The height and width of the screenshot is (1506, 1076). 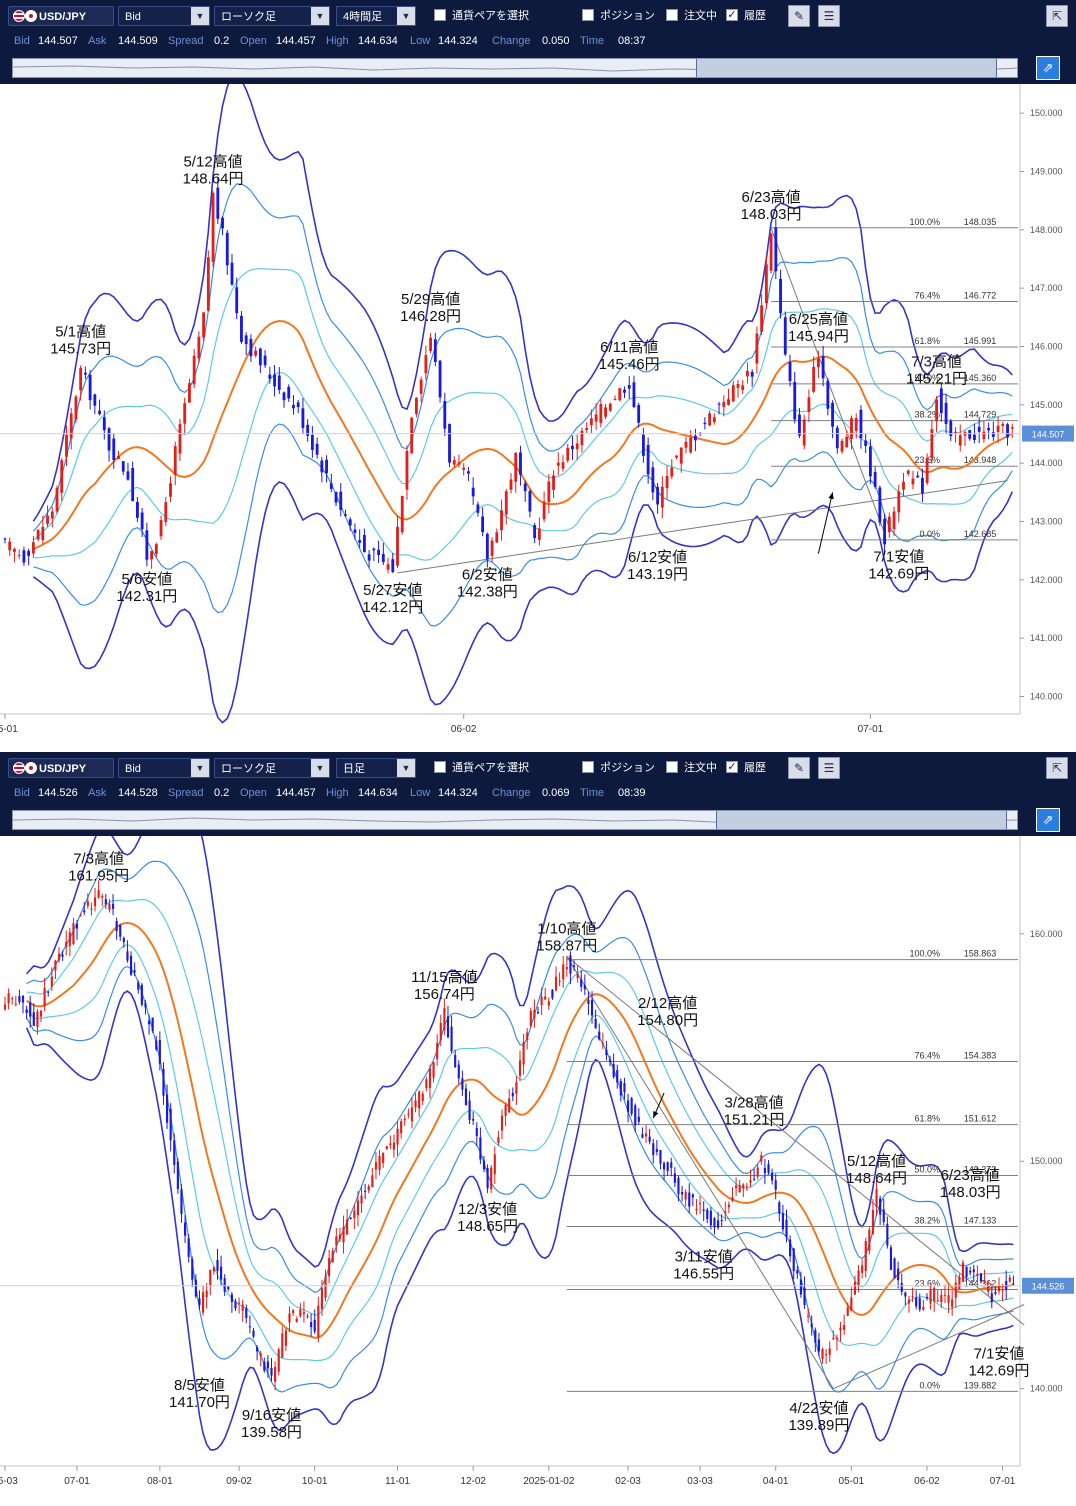 What do you see at coordinates (511, 793) in the screenshot?
I see `change-label: Change` at bounding box center [511, 793].